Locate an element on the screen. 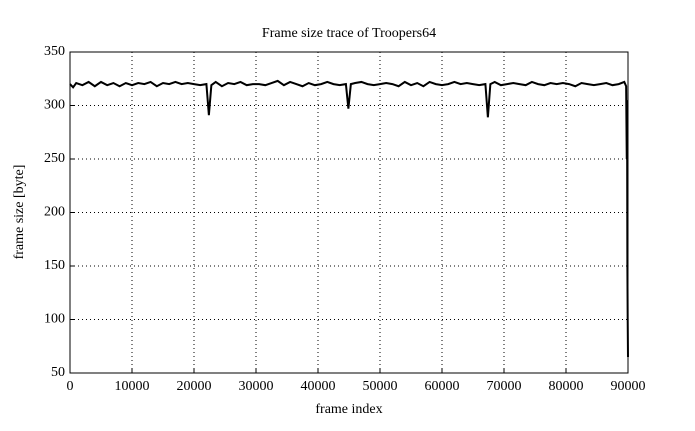 The width and height of the screenshot is (695, 431). x-tick-label: 70000 is located at coordinates (504, 386).